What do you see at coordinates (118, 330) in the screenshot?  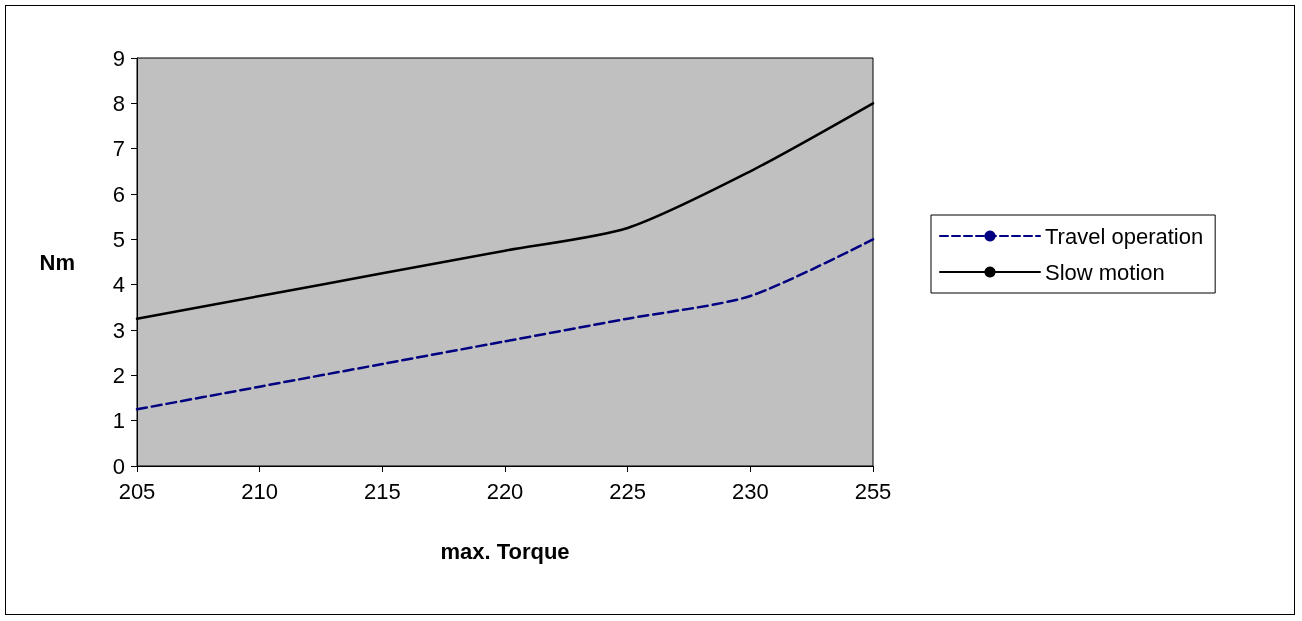 I see `y-tick-label: 3` at bounding box center [118, 330].